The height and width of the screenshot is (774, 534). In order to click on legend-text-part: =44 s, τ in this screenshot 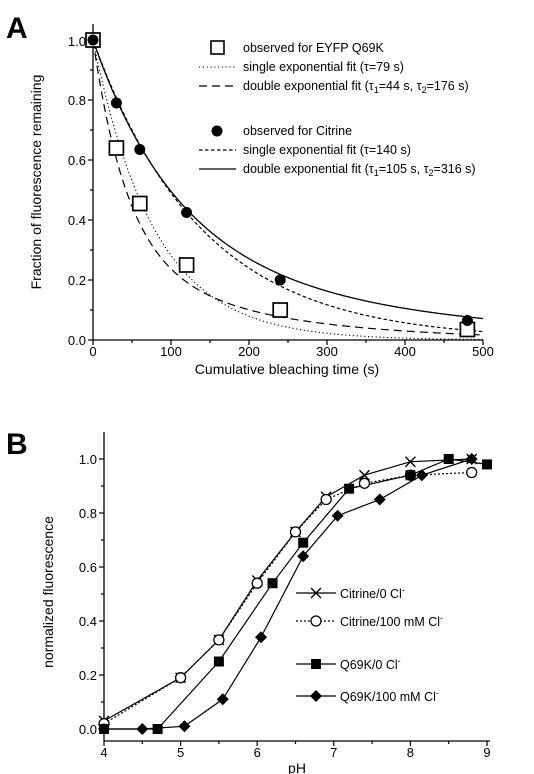, I will do `click(400, 86)`.